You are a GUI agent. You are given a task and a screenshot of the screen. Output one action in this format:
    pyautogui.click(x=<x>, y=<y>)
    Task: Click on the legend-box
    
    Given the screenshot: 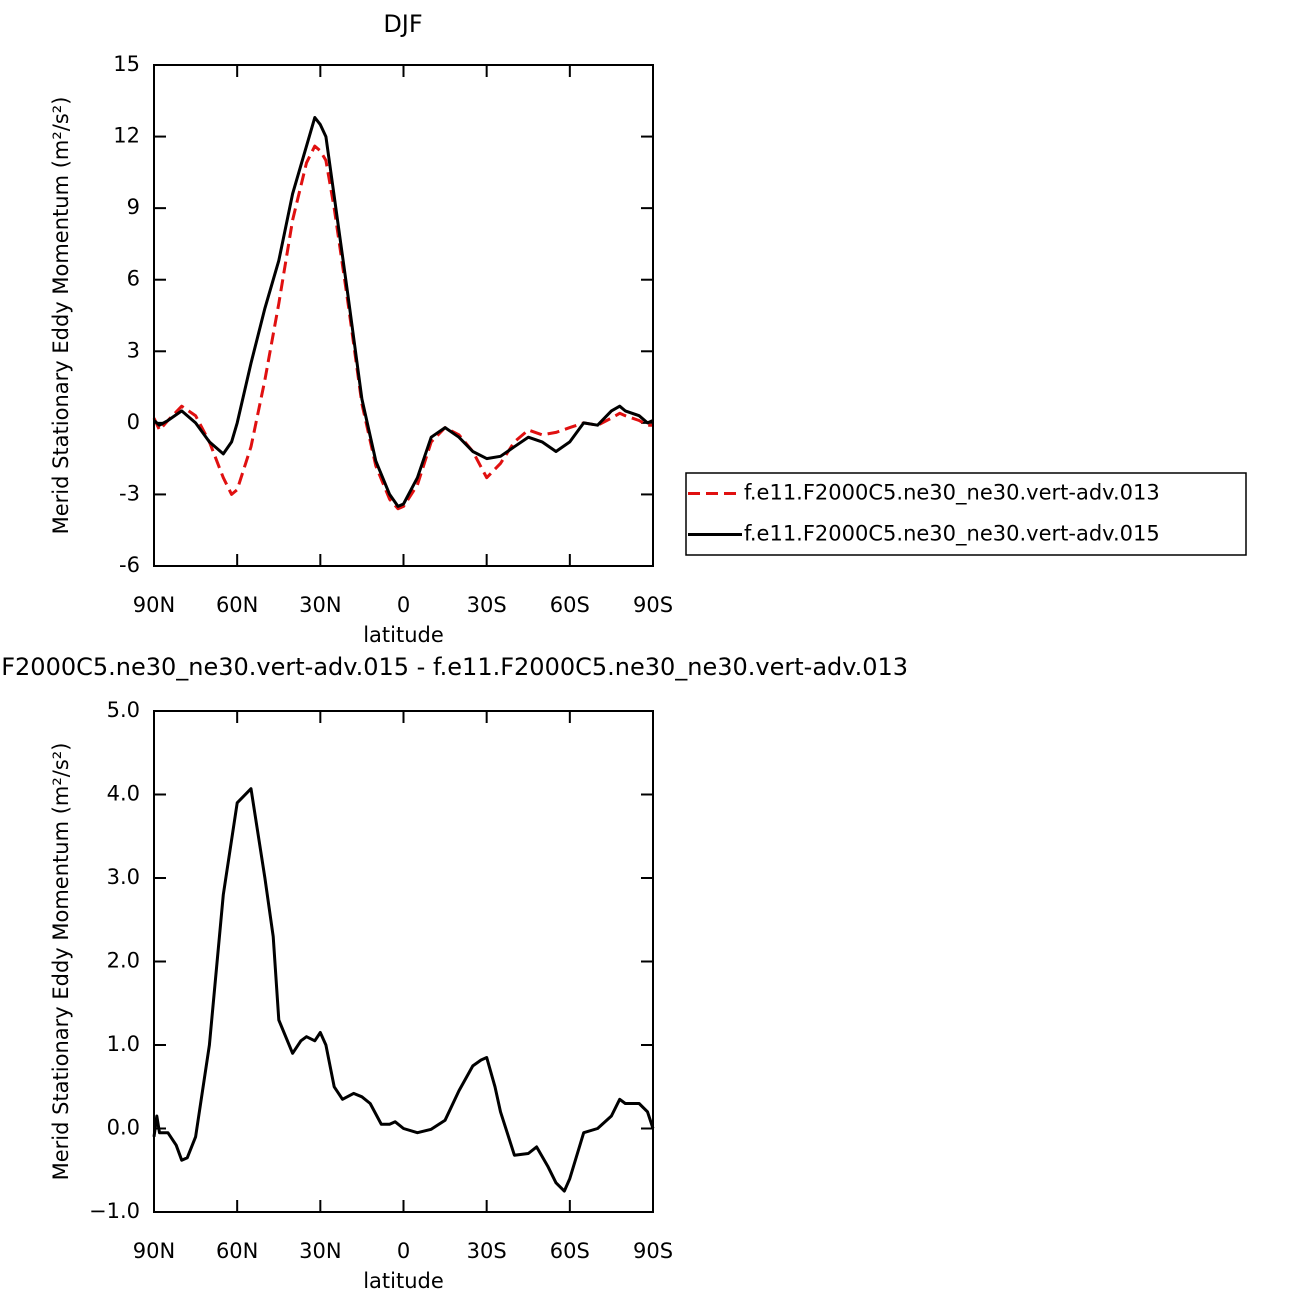 What is the action you would take?
    pyautogui.click(x=966, y=514)
    